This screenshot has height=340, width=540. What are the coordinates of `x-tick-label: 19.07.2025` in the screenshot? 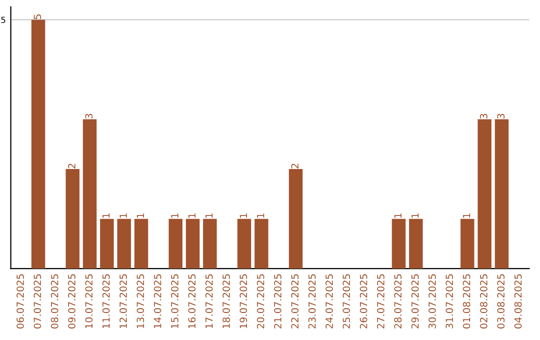 It's located at (244, 301).